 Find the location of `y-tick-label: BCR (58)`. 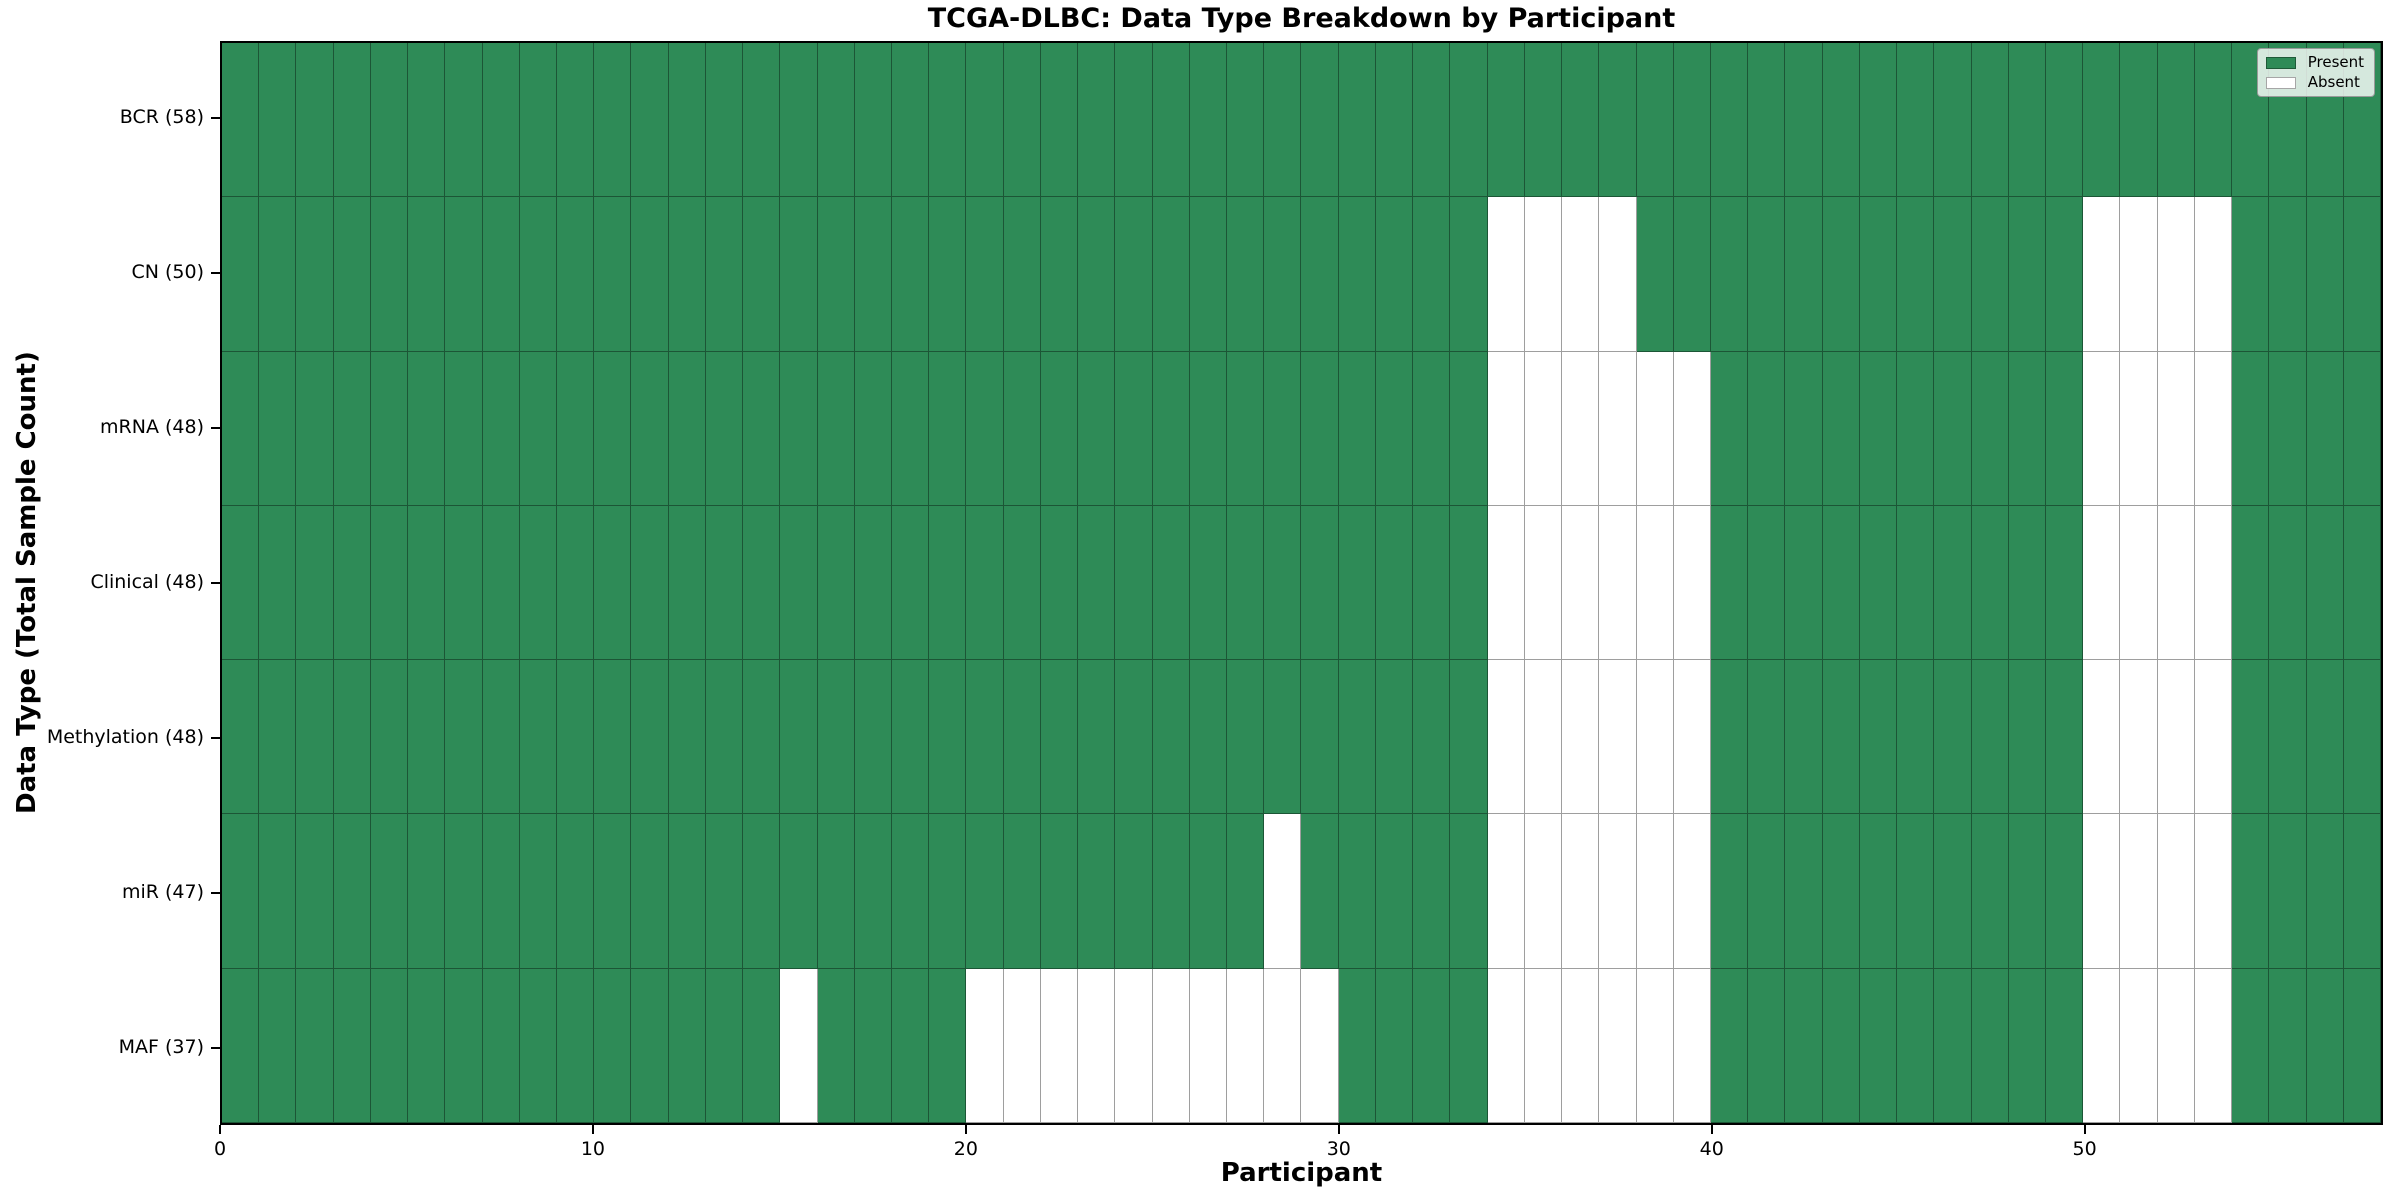

y-tick-label: BCR (58) is located at coordinates (161, 117).